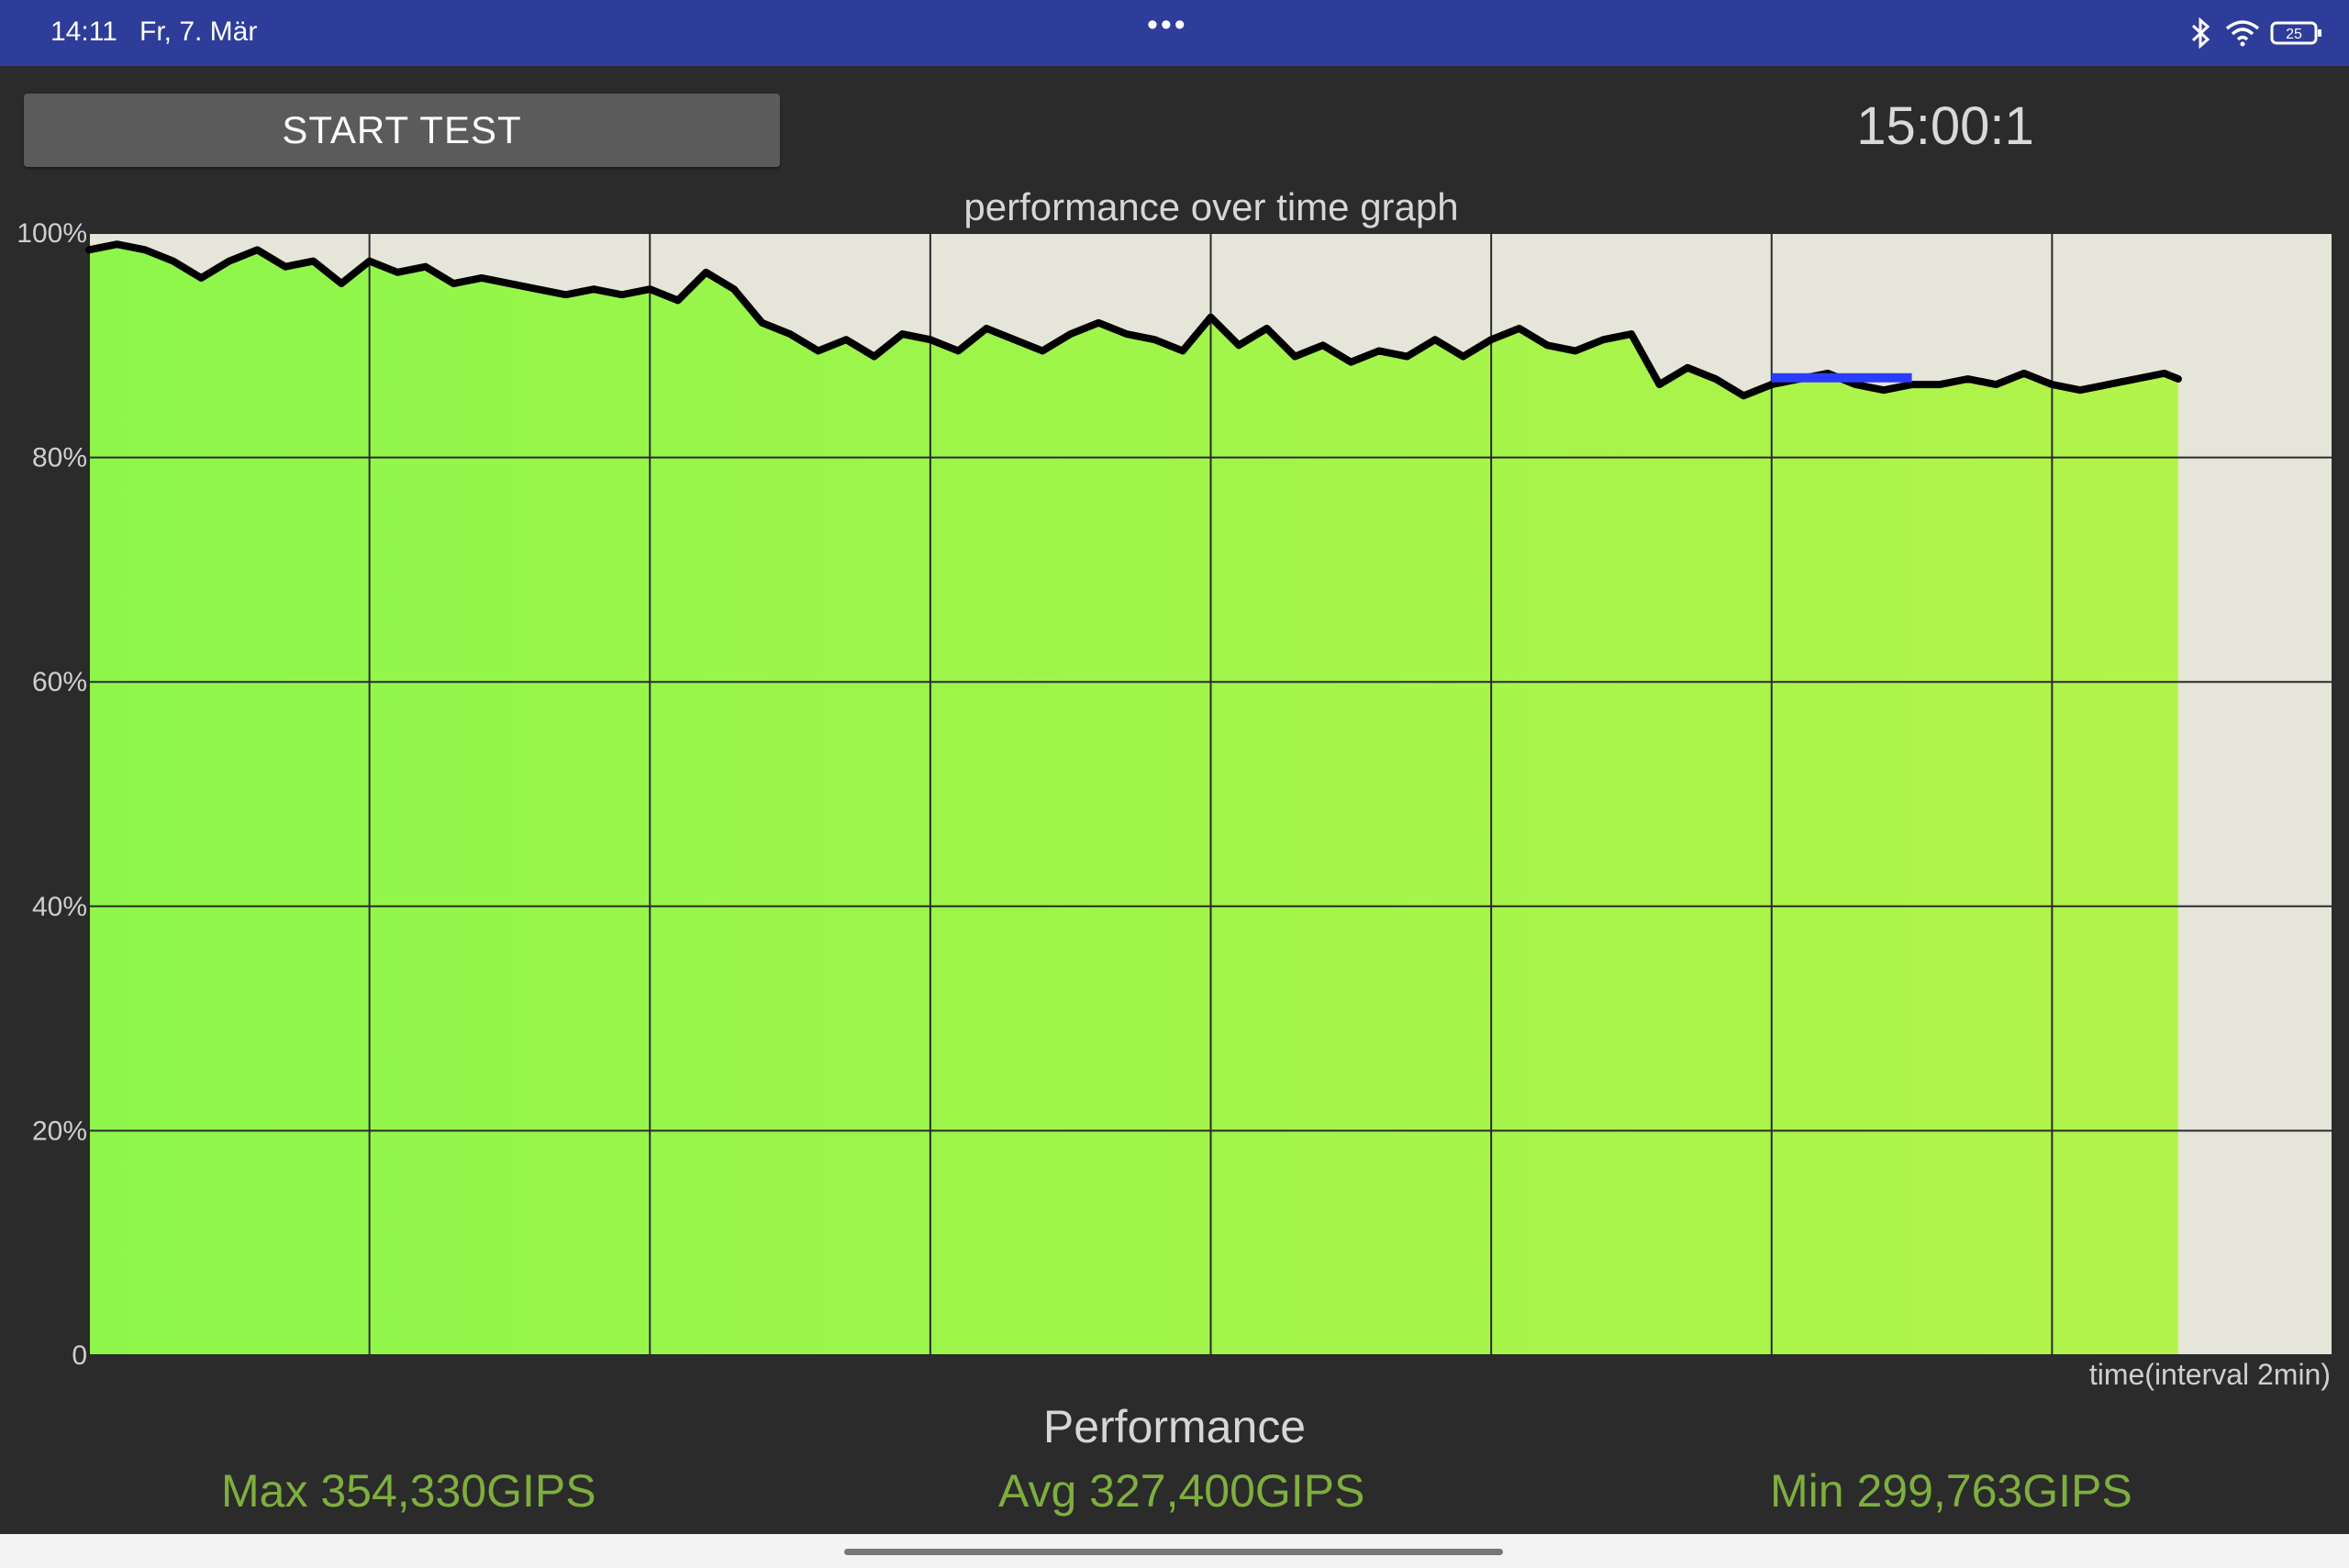 The width and height of the screenshot is (2349, 1568). I want to click on start-test-button: START TEST, so click(402, 130).